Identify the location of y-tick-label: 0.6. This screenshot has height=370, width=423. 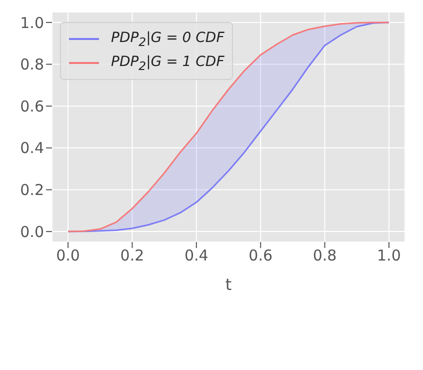
(32, 106).